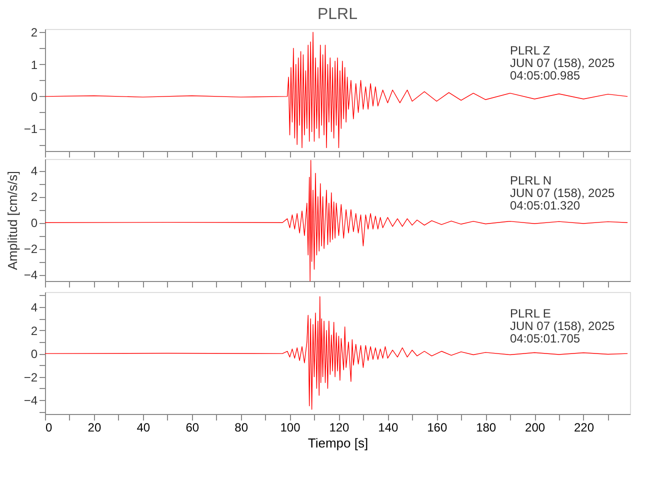 The image size is (650, 500). Describe the element at coordinates (530, 50) in the screenshot. I see `annotation: PLRL Z` at that location.